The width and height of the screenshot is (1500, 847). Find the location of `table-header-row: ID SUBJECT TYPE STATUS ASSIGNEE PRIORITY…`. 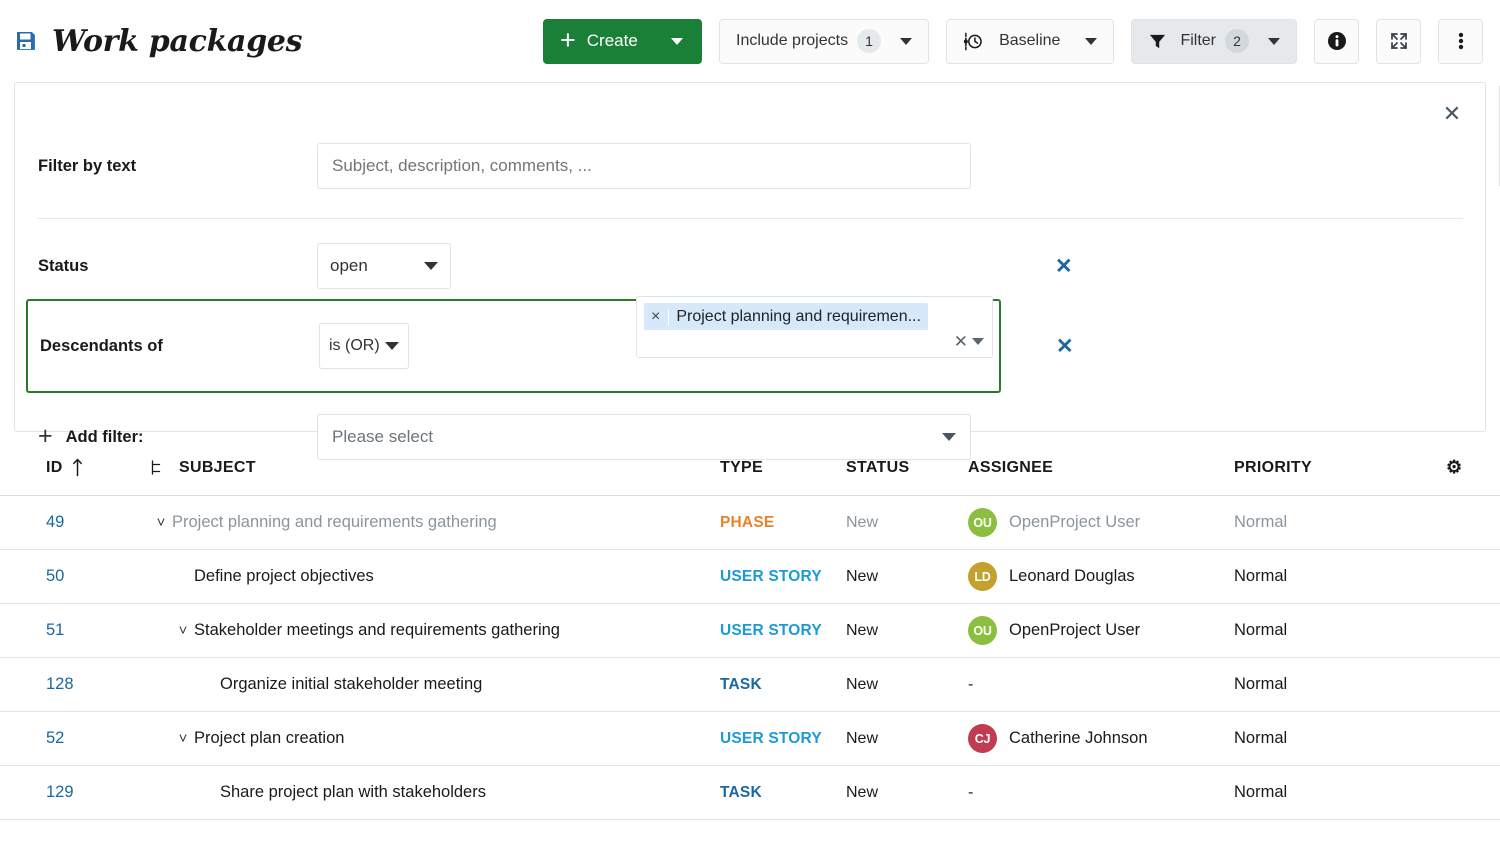

table-header-row: ID SUBJECT TYPE STATUS ASSIGNEE PRIORITY… is located at coordinates (750, 468).